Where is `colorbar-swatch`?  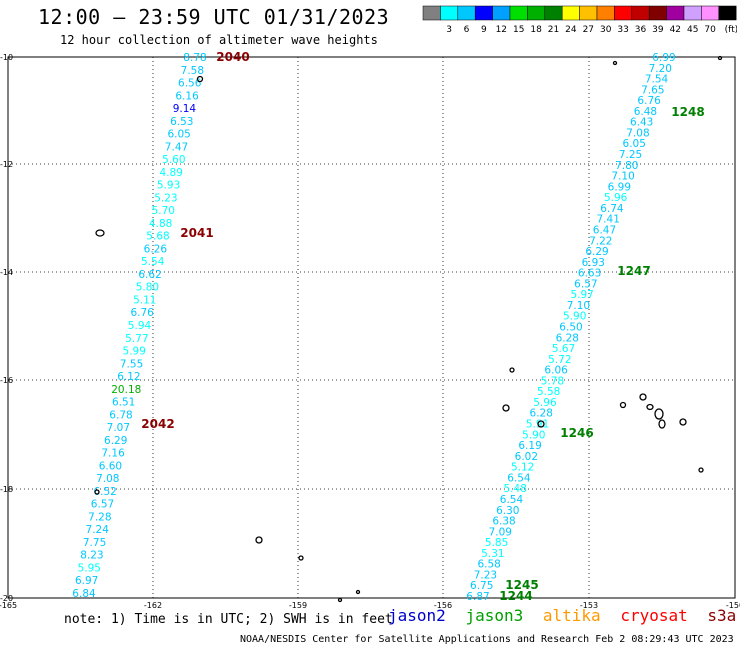
colorbar-swatch is located at coordinates (727, 13).